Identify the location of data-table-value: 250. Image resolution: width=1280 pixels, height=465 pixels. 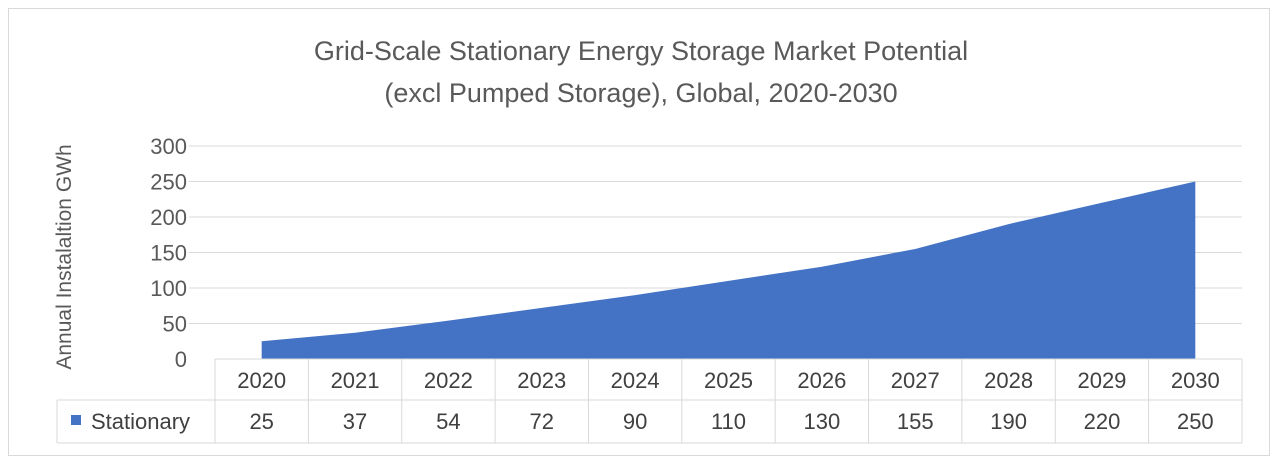
(1195, 421).